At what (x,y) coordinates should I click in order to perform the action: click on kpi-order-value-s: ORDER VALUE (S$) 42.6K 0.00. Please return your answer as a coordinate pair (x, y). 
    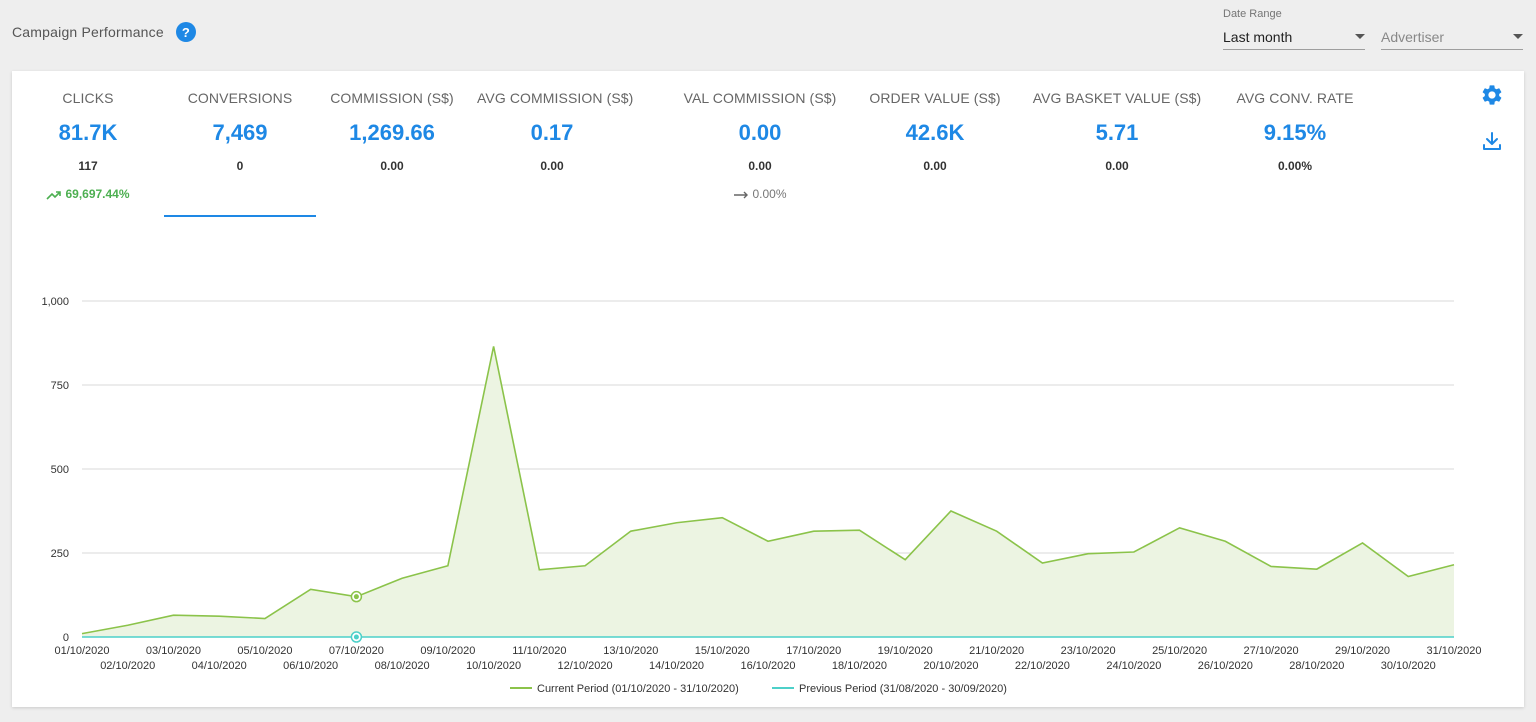
    Looking at the image, I should click on (935, 144).